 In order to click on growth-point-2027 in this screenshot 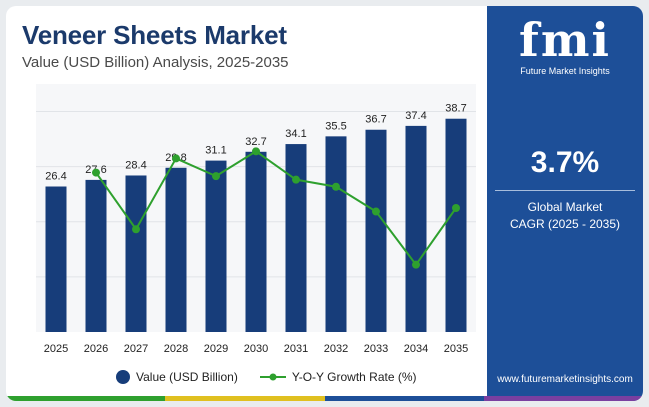, I will do `click(136, 229)`.